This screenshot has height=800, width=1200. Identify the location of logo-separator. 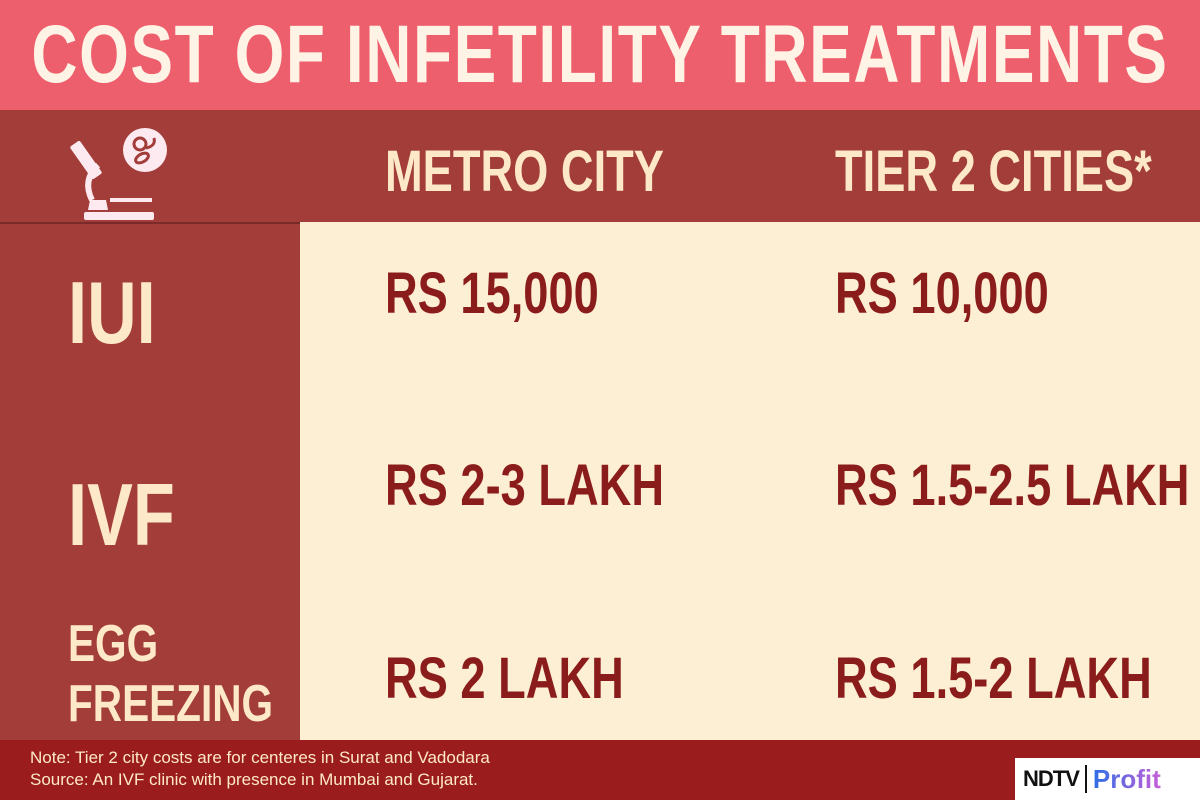
(1085, 779).